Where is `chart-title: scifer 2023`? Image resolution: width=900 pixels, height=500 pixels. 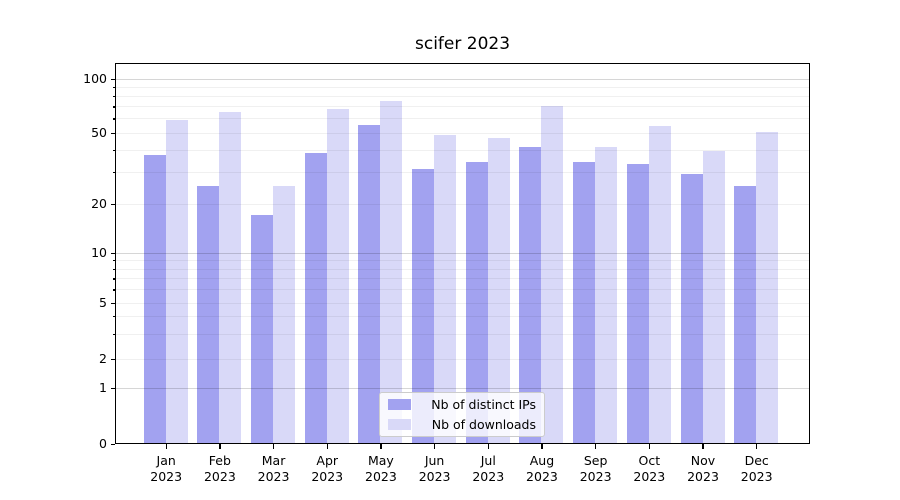 chart-title: scifer 2023 is located at coordinates (462, 44).